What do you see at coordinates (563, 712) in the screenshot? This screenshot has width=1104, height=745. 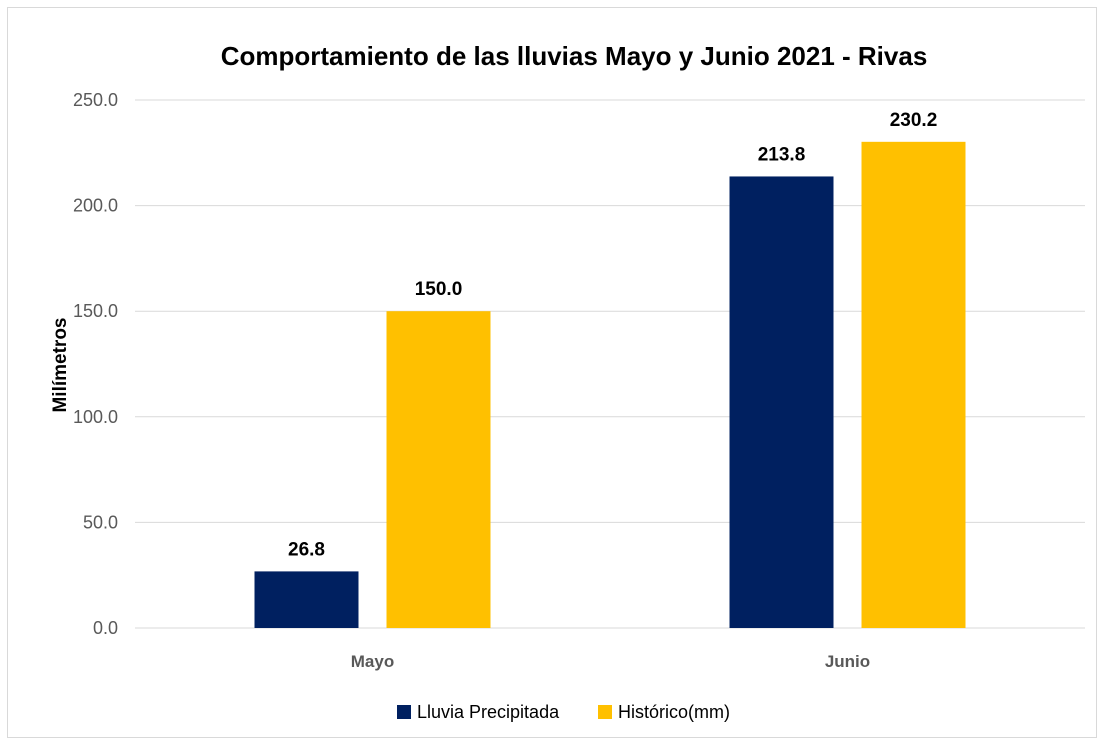 I see `legend: Lluvia Precipitada Histórico(mm)` at bounding box center [563, 712].